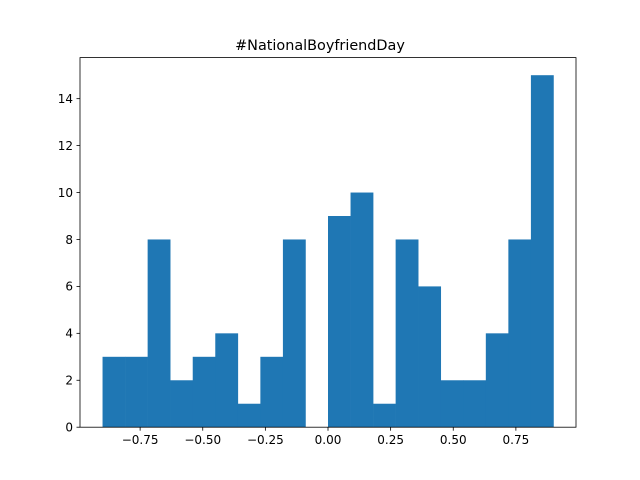 The width and height of the screenshot is (640, 480). I want to click on y-tick-label: 6, so click(69, 287).